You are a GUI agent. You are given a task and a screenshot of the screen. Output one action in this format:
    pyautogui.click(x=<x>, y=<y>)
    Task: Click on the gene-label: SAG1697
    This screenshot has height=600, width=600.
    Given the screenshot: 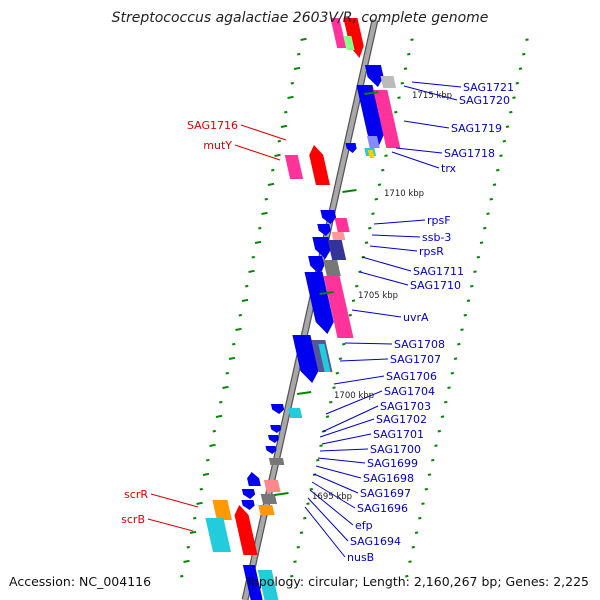 What is the action you would take?
    pyautogui.click(x=385, y=493)
    